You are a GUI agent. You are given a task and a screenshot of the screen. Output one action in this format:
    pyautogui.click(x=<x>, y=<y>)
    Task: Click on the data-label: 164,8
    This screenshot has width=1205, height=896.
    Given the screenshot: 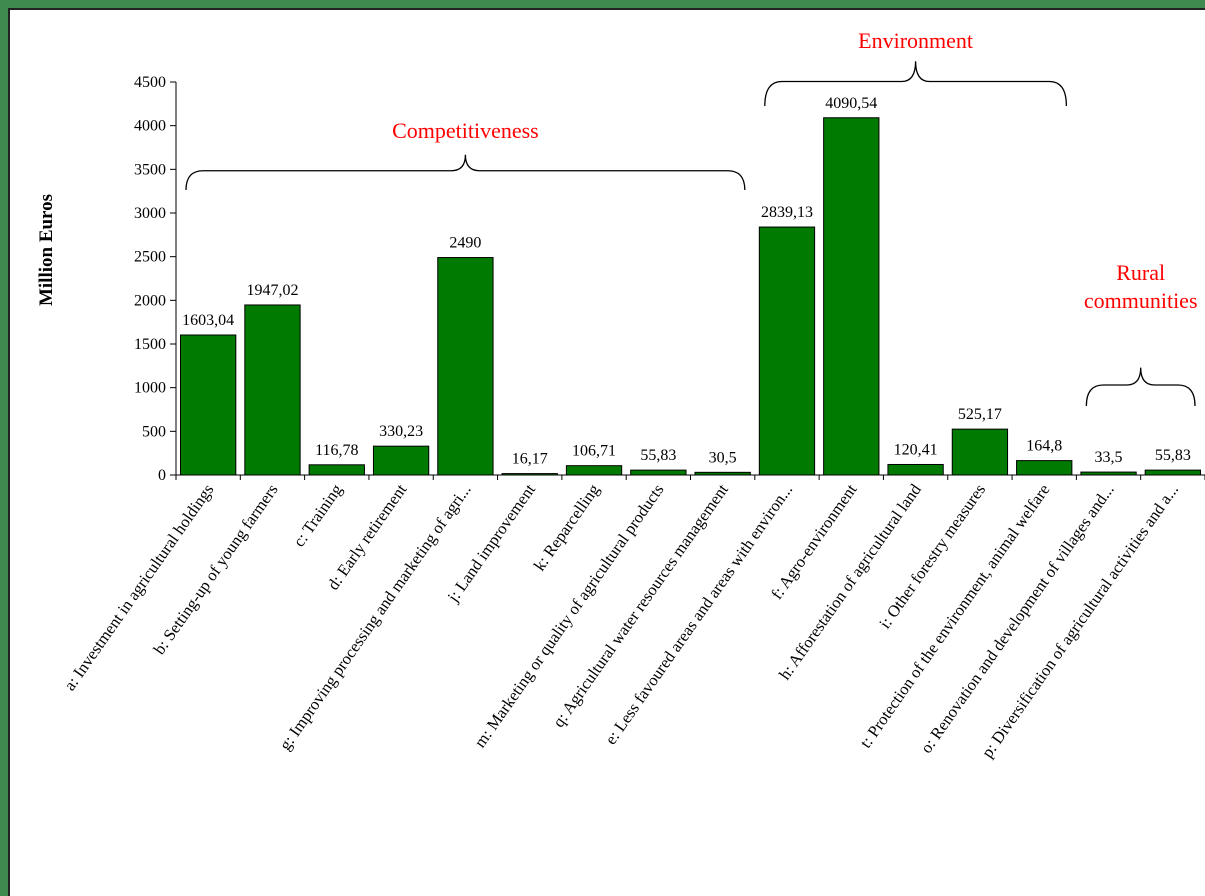 What is the action you would take?
    pyautogui.click(x=1044, y=446)
    